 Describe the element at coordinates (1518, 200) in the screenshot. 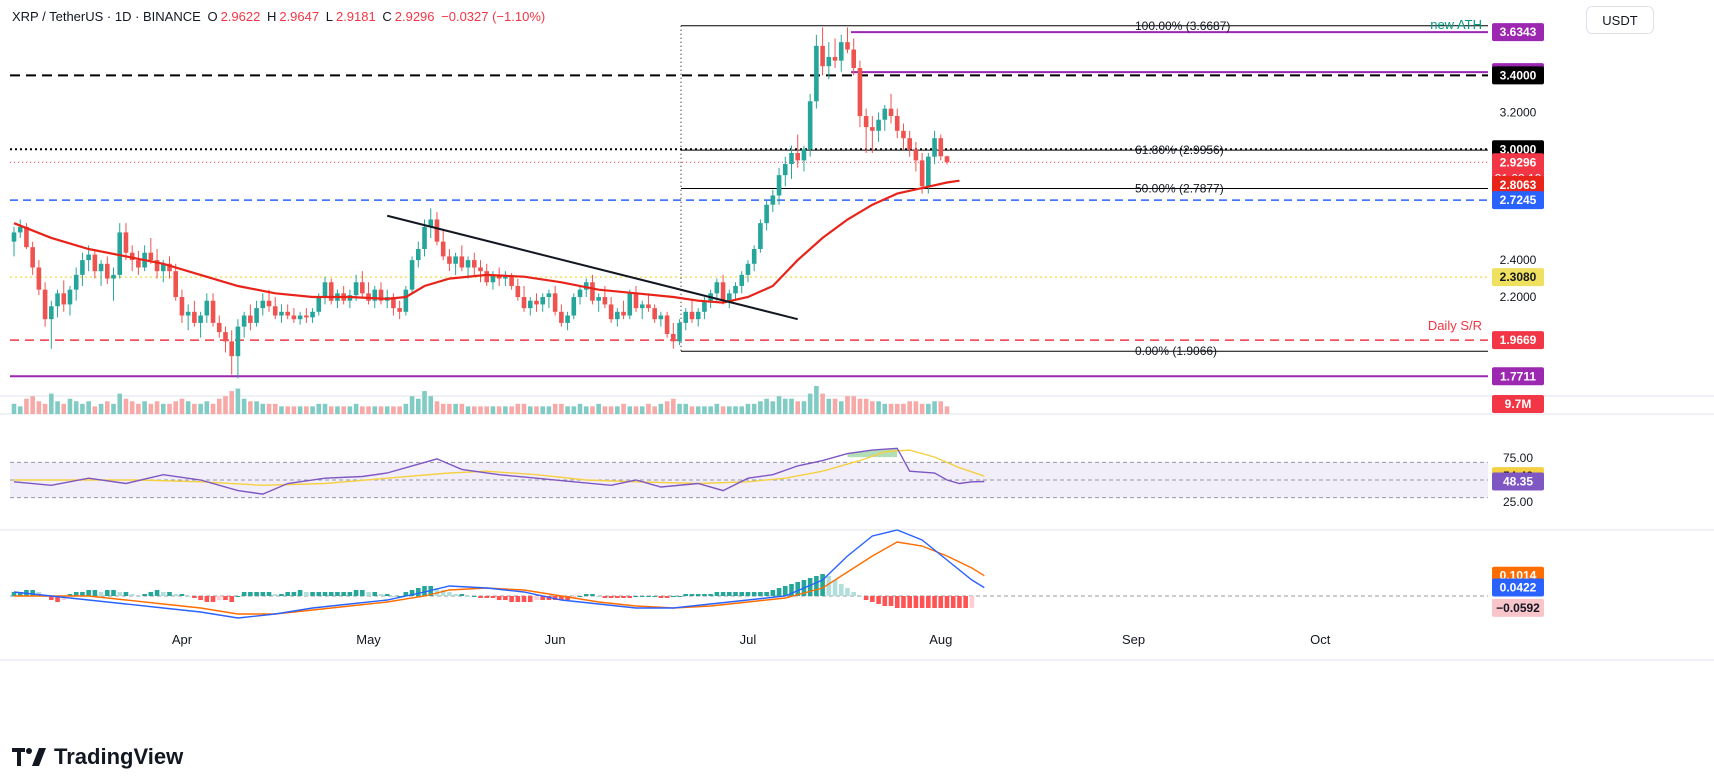

I see `price-badge-2.7245: 2.7245` at that location.